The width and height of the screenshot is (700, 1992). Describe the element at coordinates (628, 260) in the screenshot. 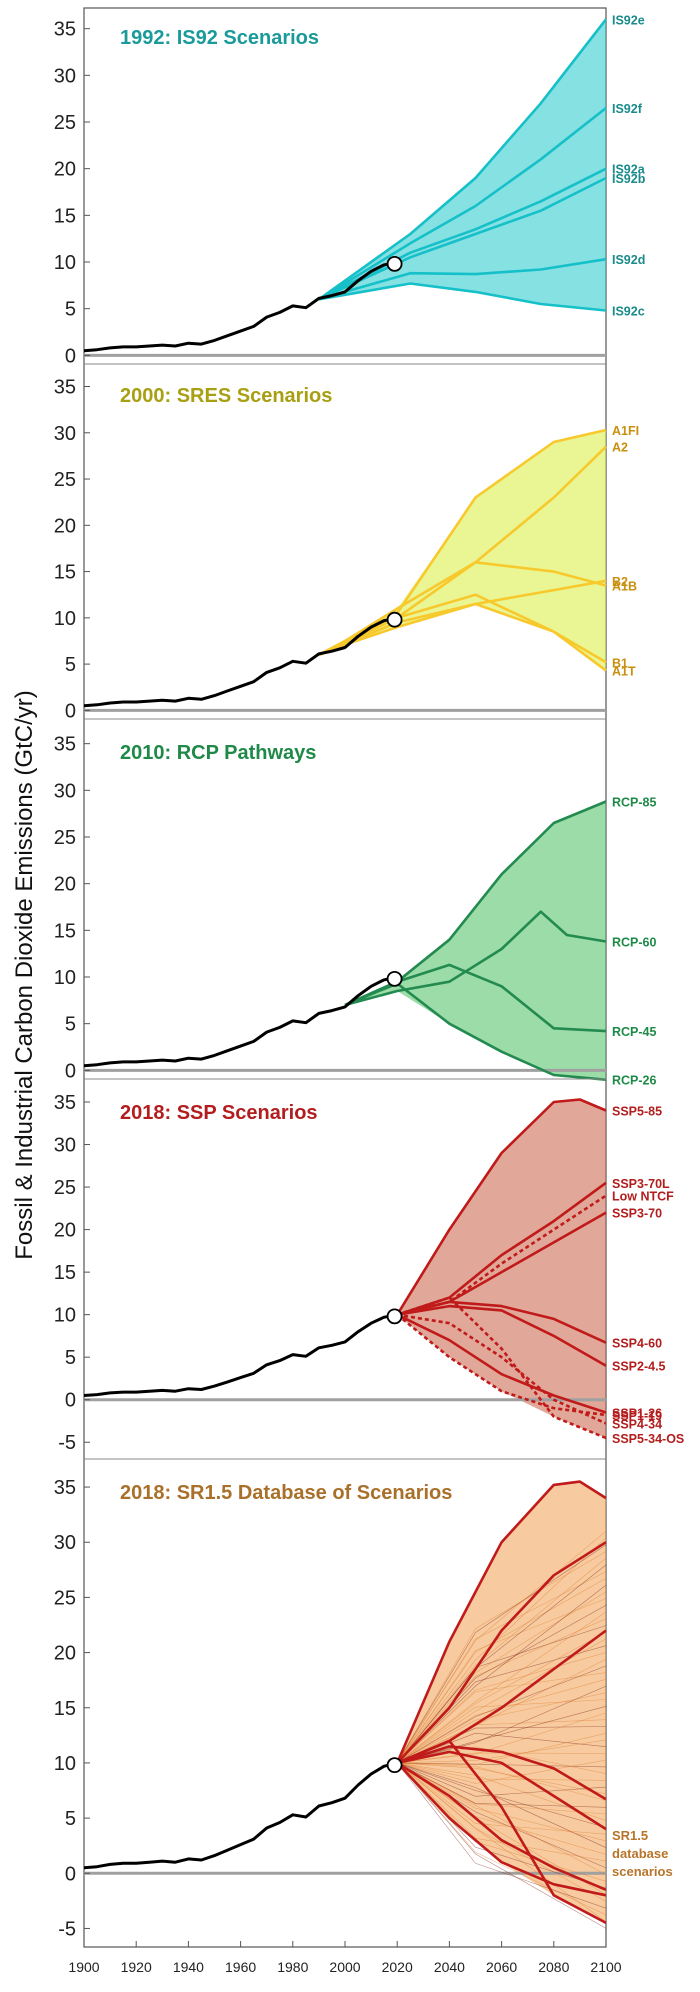

I see `series-label: IS92d` at that location.